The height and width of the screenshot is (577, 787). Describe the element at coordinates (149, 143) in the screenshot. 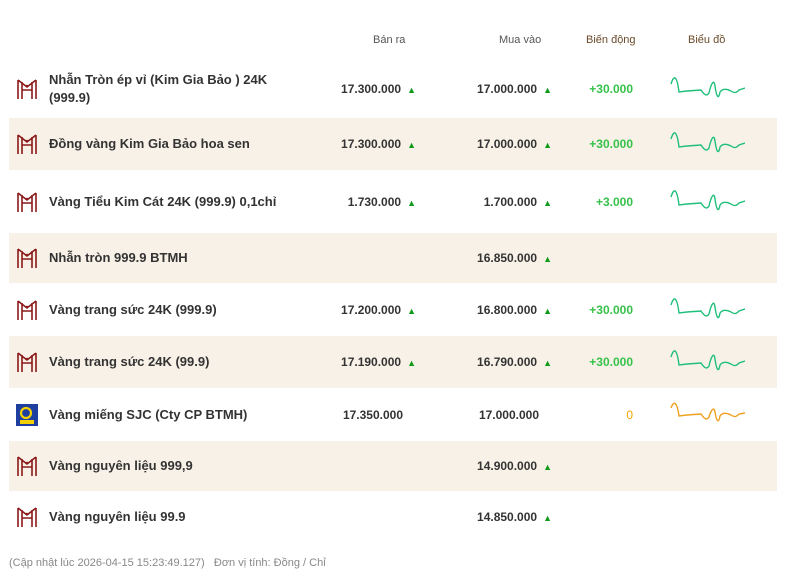

I see `product-name: Đồng vàng Kim Gia Bảo hoa sen` at that location.